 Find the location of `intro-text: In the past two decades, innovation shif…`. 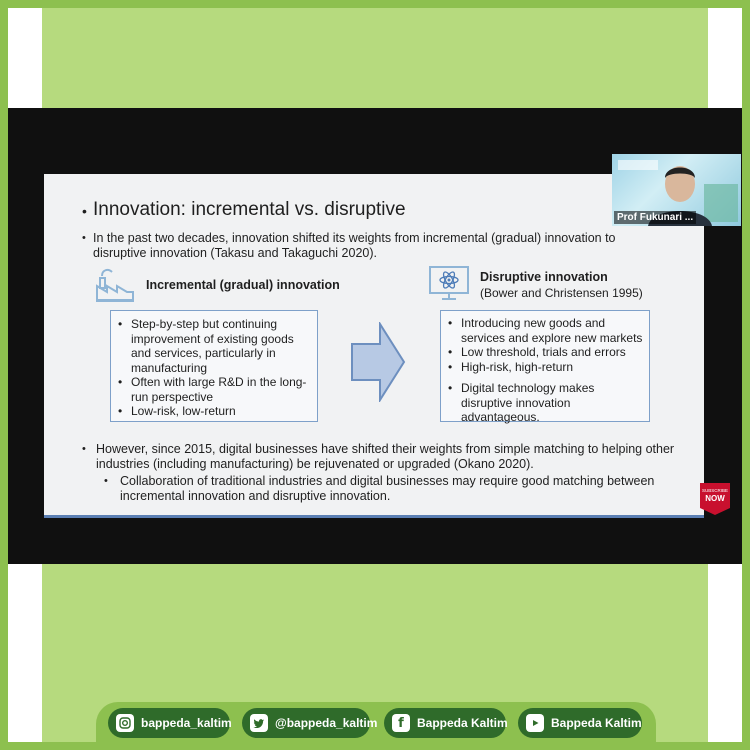

intro-text: In the past two decades, innovation shif… is located at coordinates (354, 245).